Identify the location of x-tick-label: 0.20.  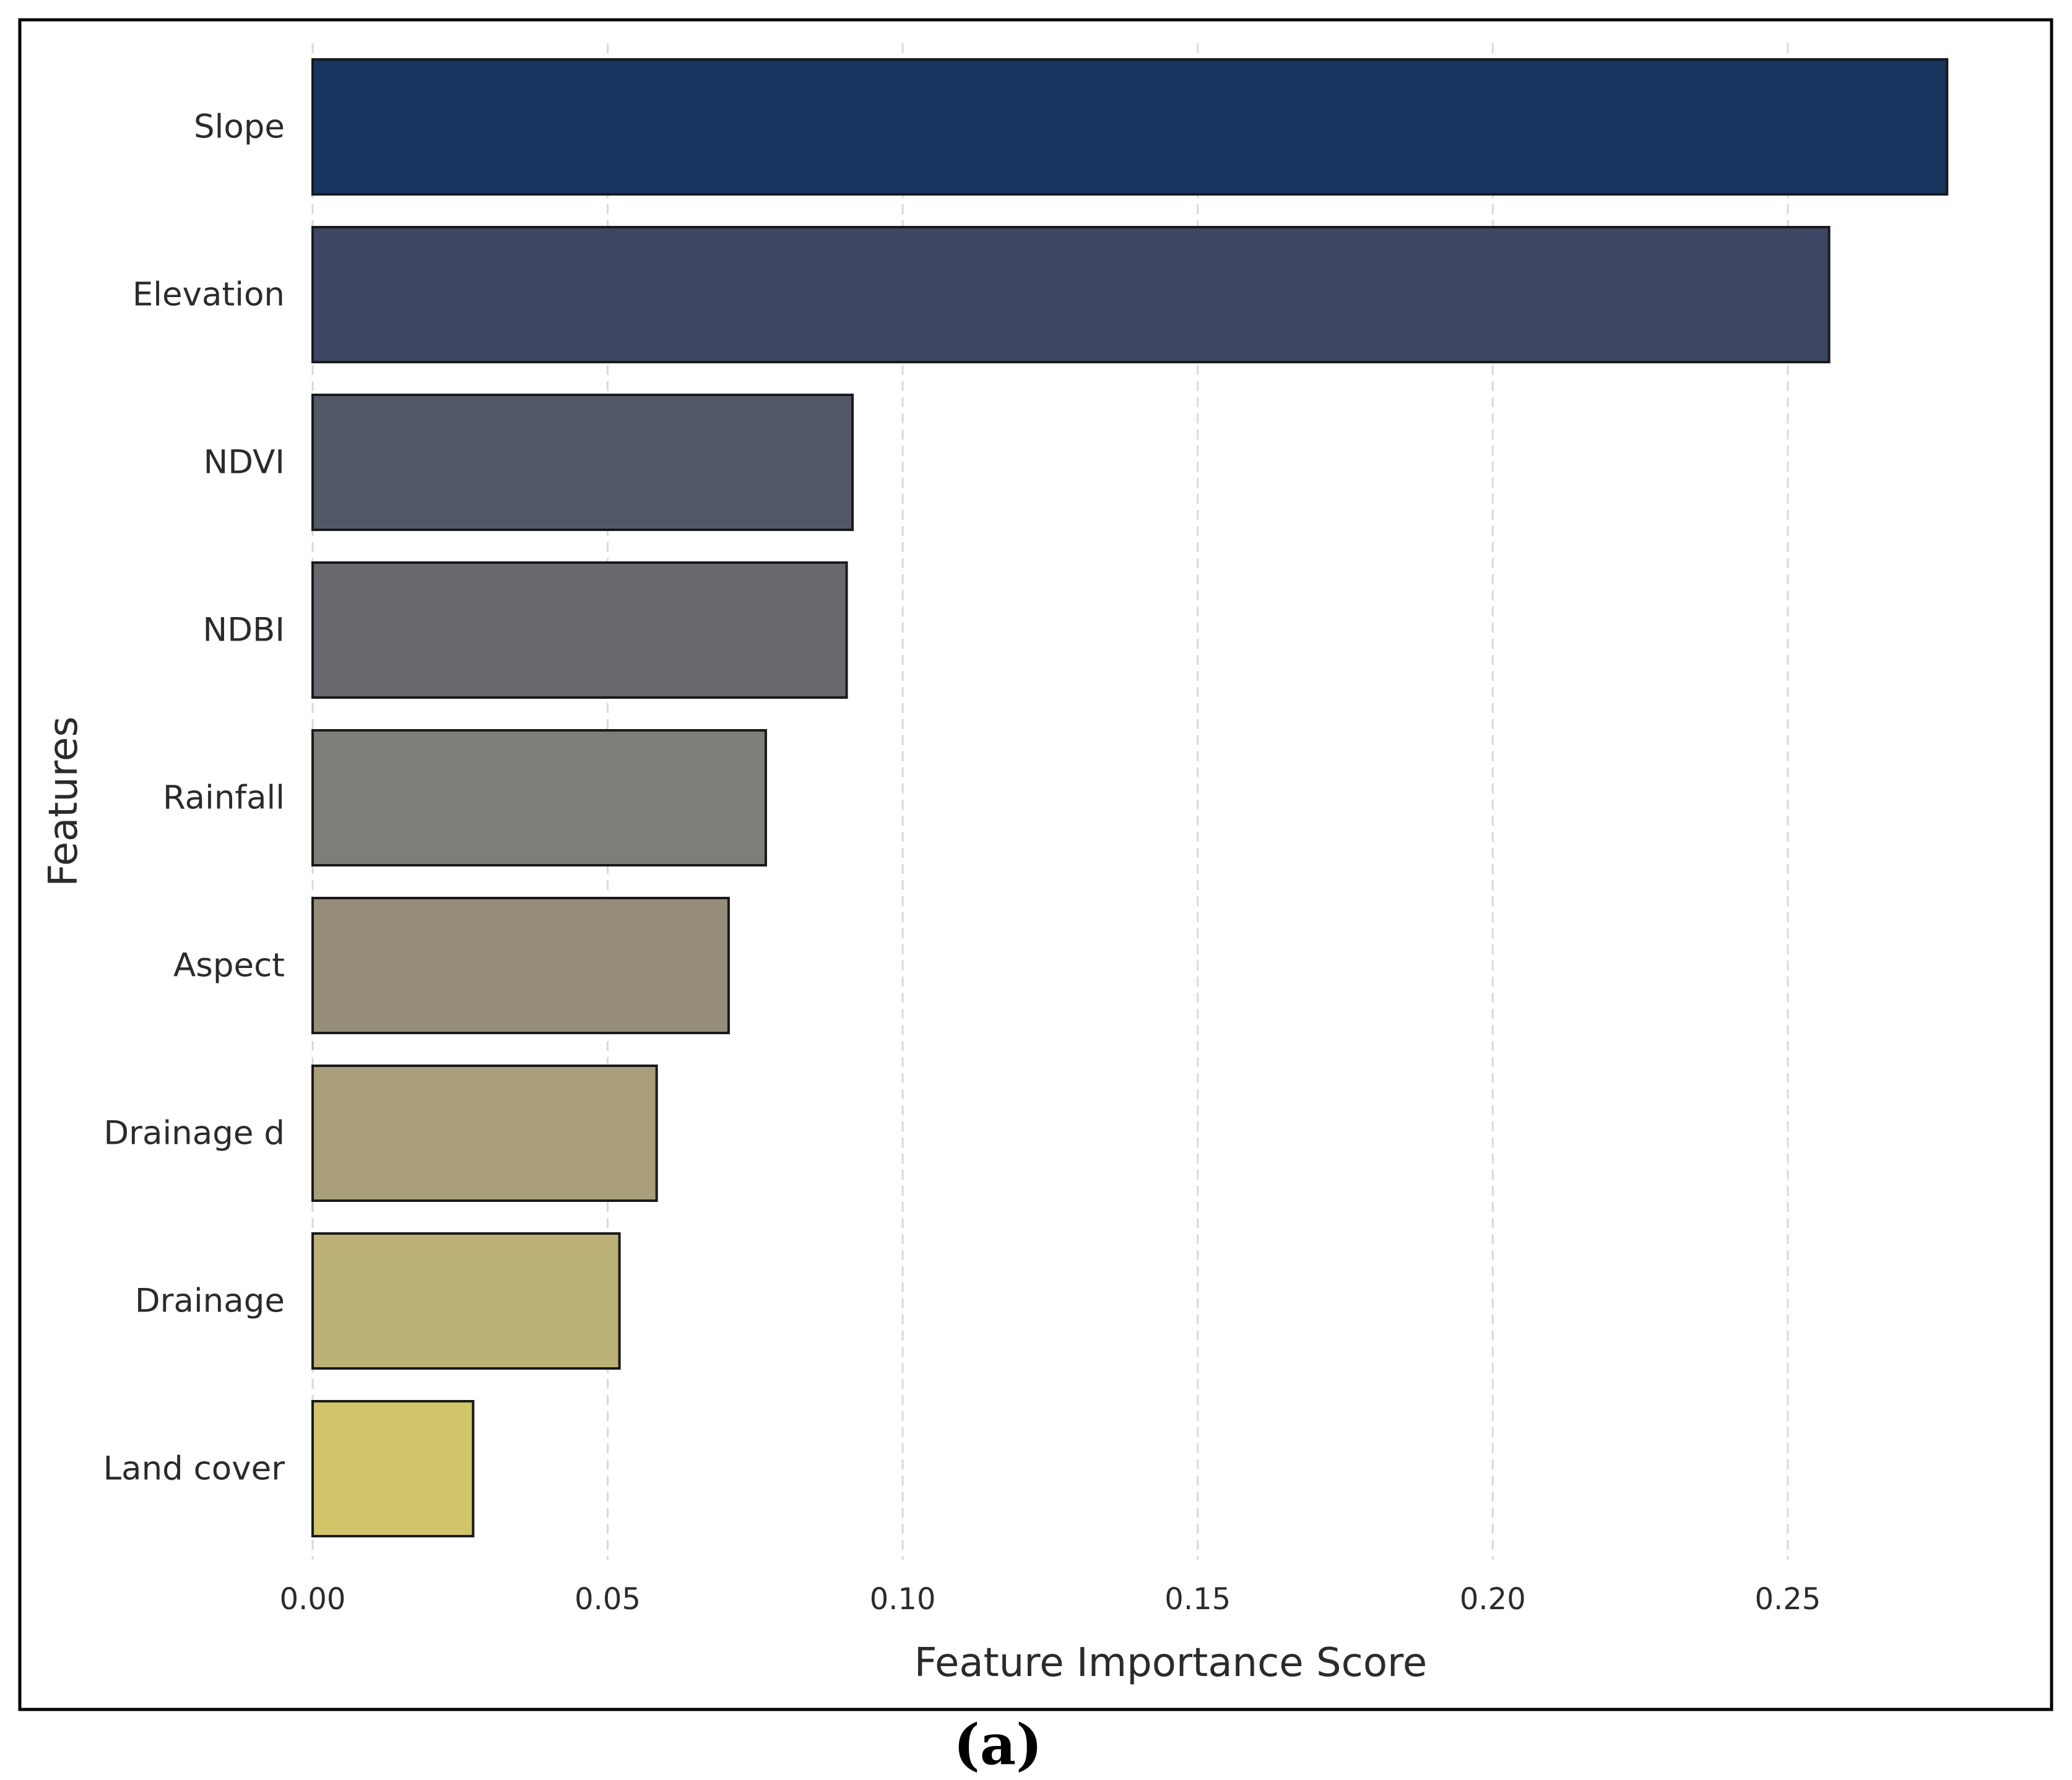
(1493, 1599).